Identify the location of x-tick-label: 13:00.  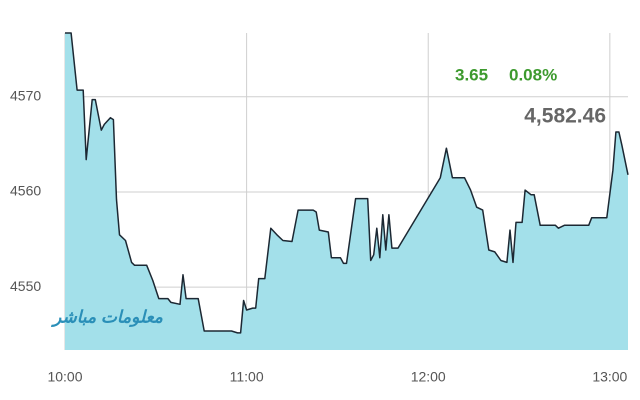
(609, 377).